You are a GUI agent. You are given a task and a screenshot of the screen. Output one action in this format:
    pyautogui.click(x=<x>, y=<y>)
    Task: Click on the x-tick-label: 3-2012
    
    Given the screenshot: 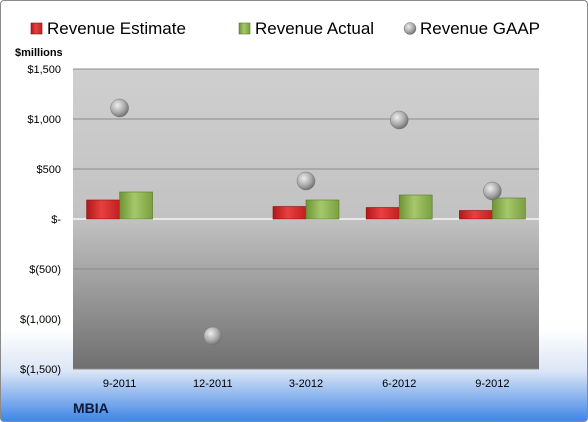 What is the action you would take?
    pyautogui.click(x=306, y=384)
    